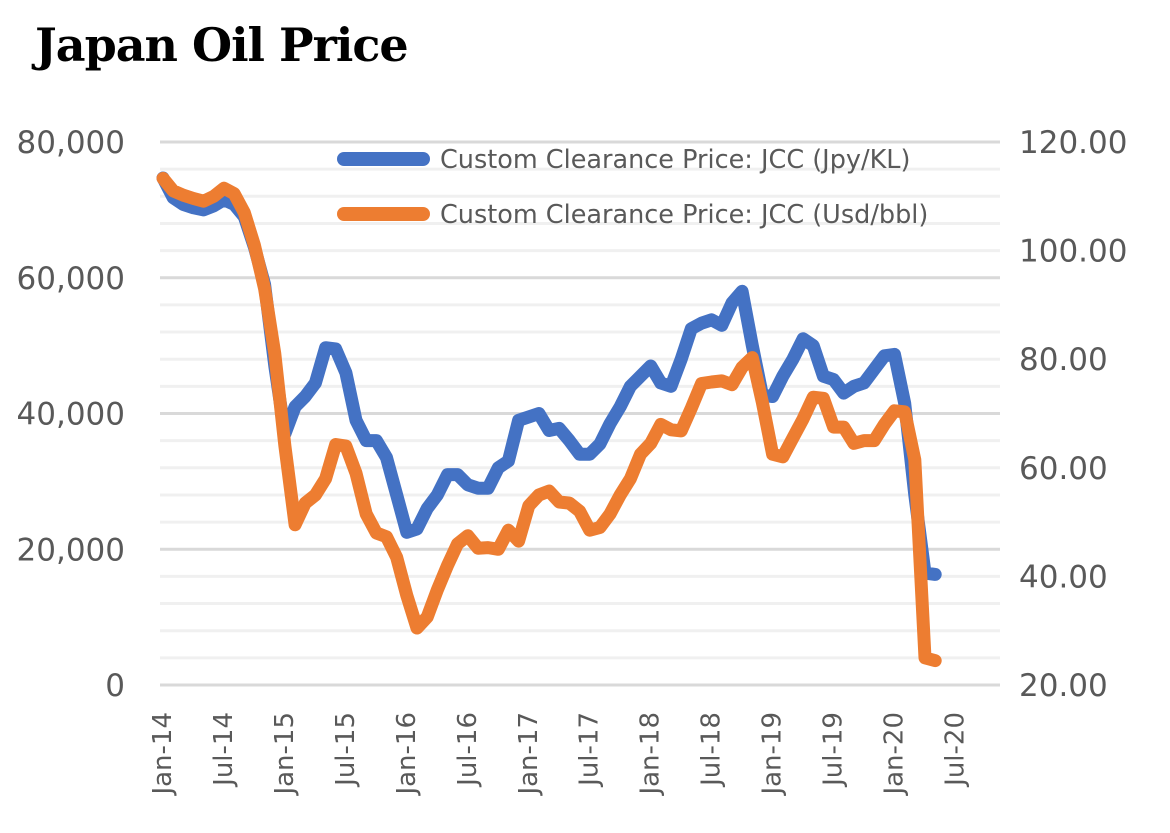  What do you see at coordinates (71, 279) in the screenshot?
I see `y-left-tick-label: 60,000` at bounding box center [71, 279].